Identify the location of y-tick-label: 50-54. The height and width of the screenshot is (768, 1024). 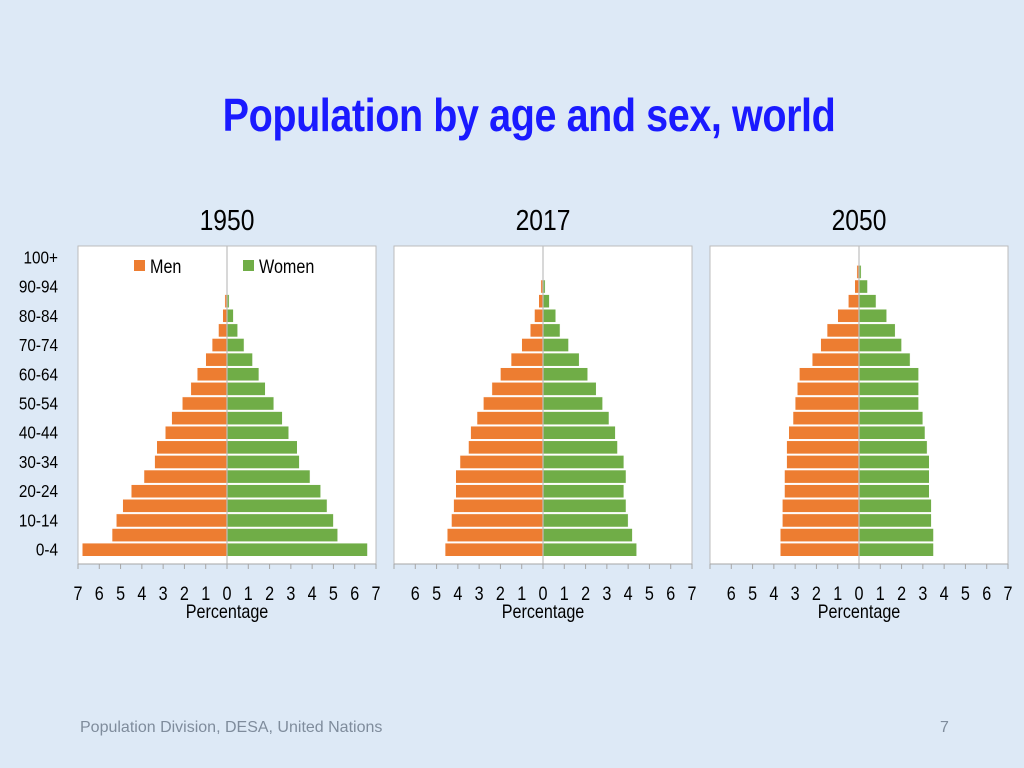
(38, 403).